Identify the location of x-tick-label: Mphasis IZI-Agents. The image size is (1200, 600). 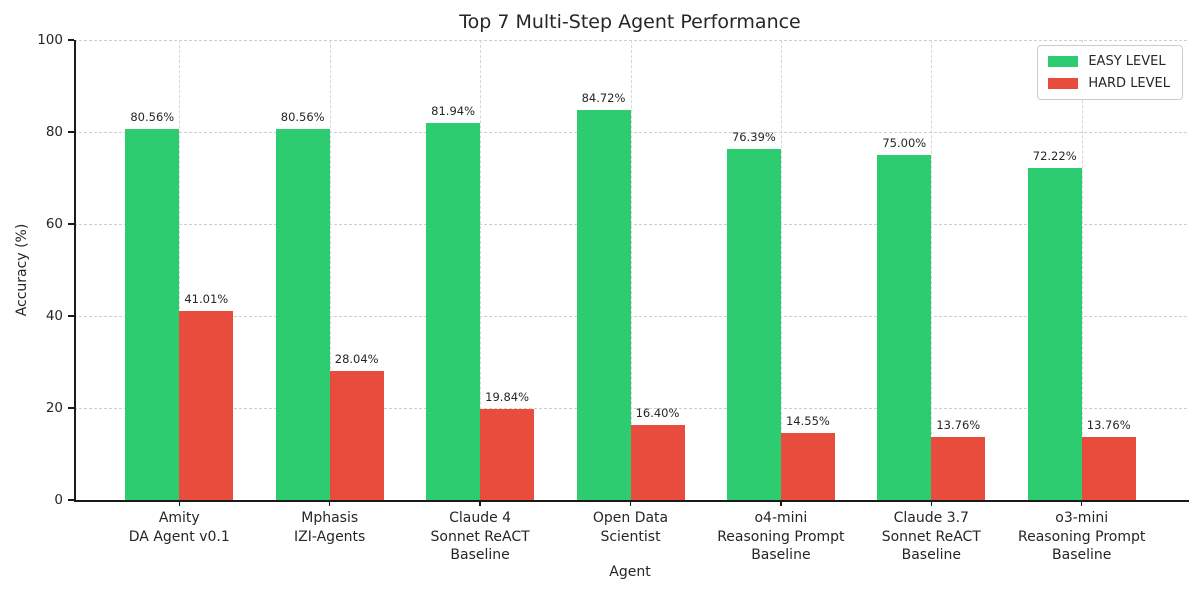
(330, 527).